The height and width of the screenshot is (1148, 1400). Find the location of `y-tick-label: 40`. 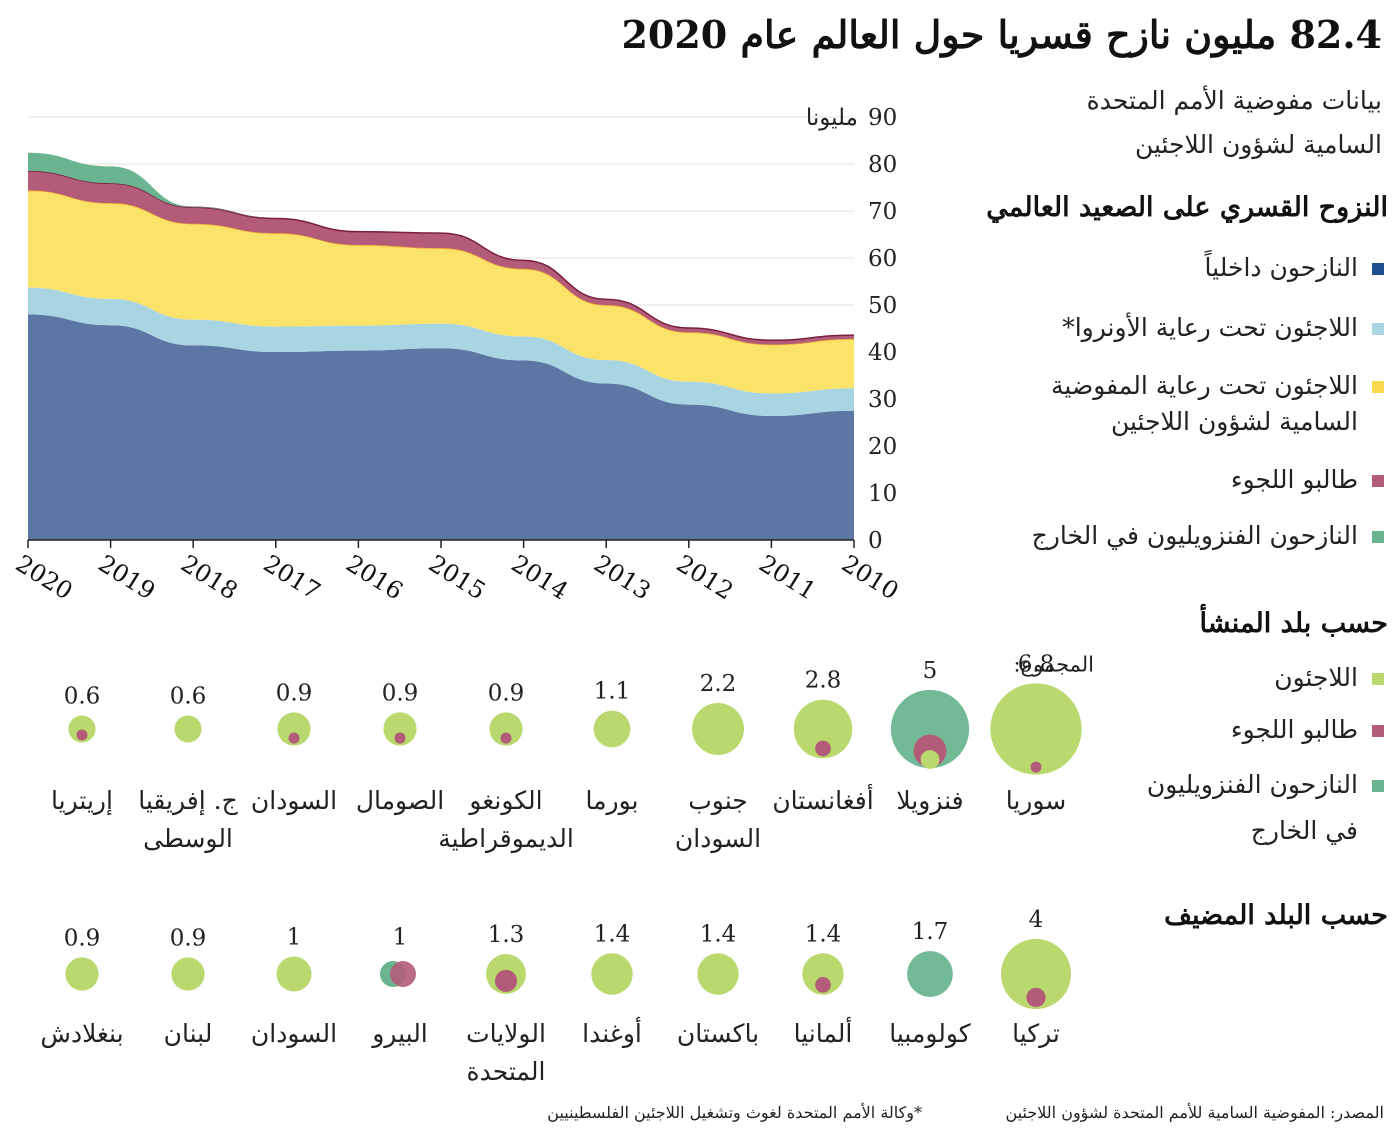

y-tick-label: 40 is located at coordinates (882, 353).